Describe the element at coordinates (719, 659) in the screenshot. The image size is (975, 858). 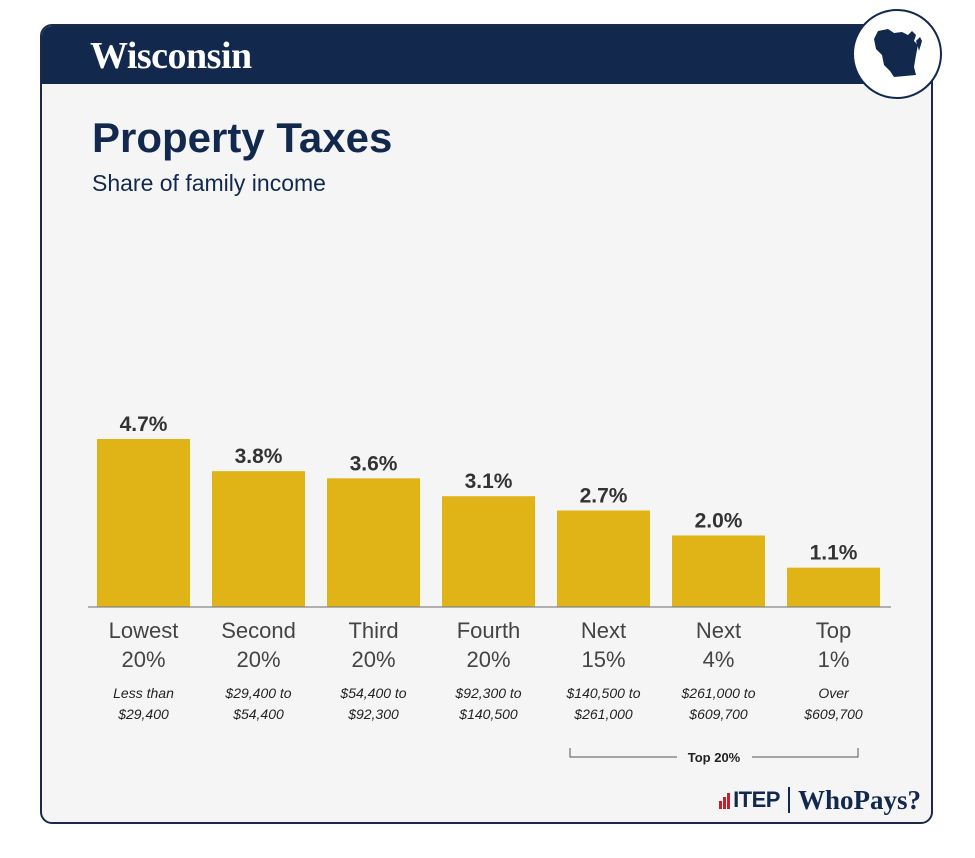
I see `category-label: 4%` at that location.